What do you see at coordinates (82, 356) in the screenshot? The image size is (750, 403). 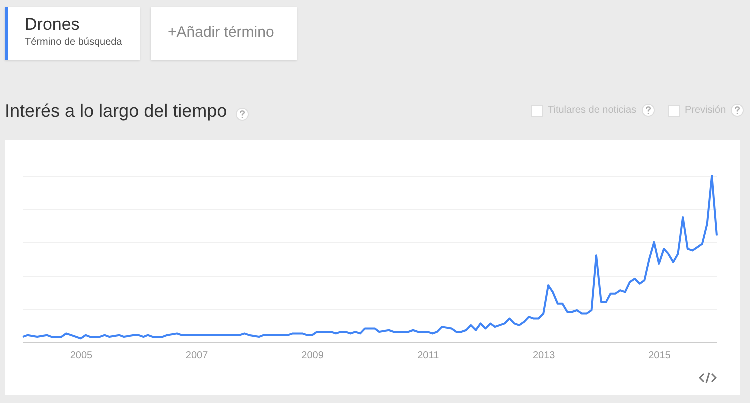 I see `x-tick-label: 2005` at bounding box center [82, 356].